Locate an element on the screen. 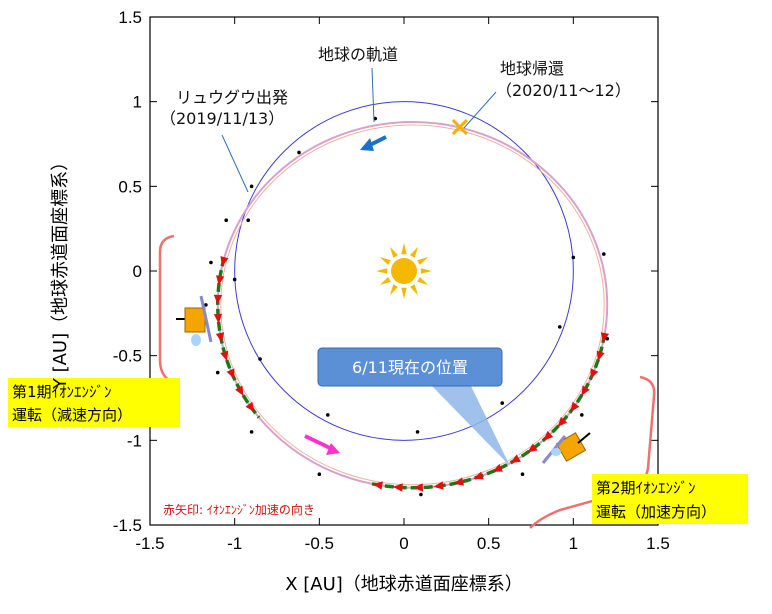 The width and height of the screenshot is (772, 614). departure-leader is located at coordinates (235, 163).